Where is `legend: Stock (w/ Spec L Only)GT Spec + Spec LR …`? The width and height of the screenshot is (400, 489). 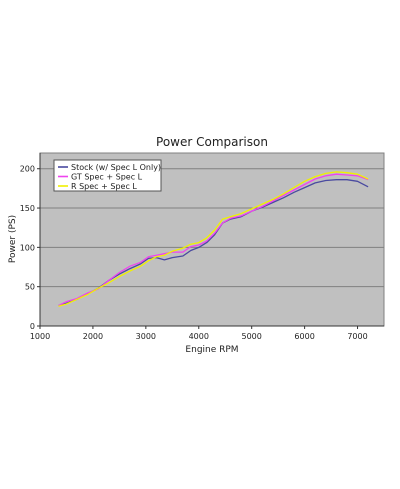
legend: Stock (w/ Spec L Only)GT Spec + Spec LR … is located at coordinates (107, 175).